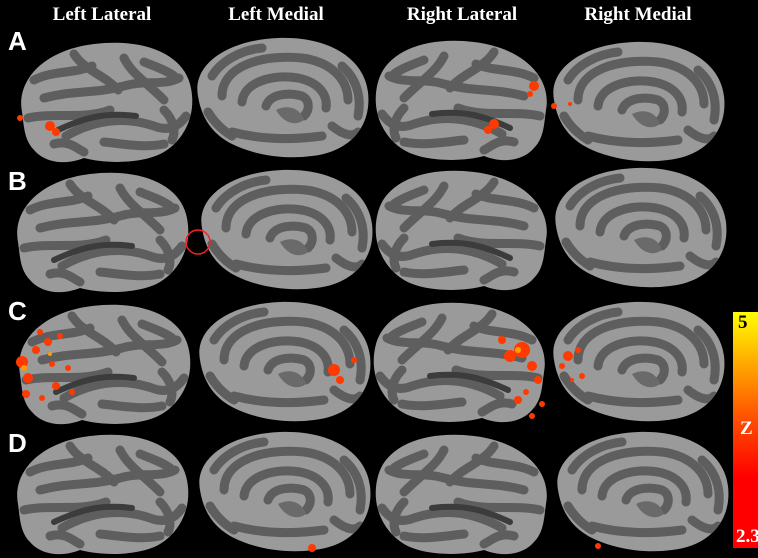  I want to click on colorbar-min-label: 2.3, so click(747, 536).